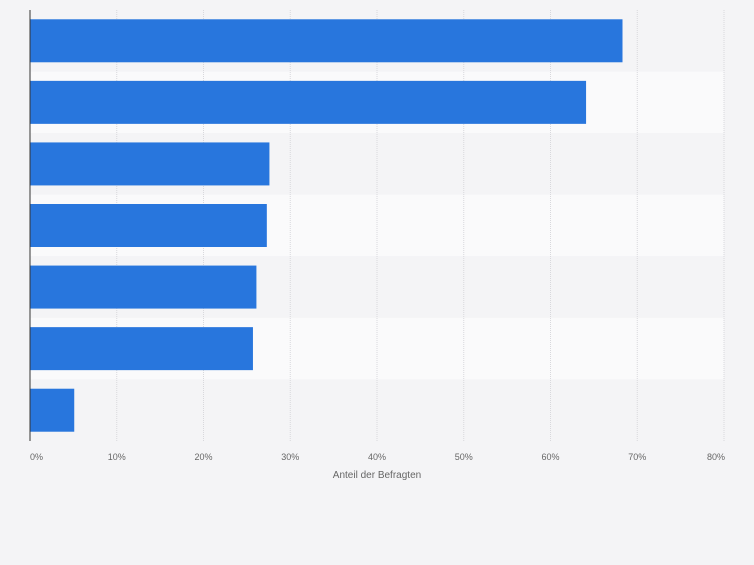 The image size is (754, 565). I want to click on x-tick-label: 40%, so click(377, 457).